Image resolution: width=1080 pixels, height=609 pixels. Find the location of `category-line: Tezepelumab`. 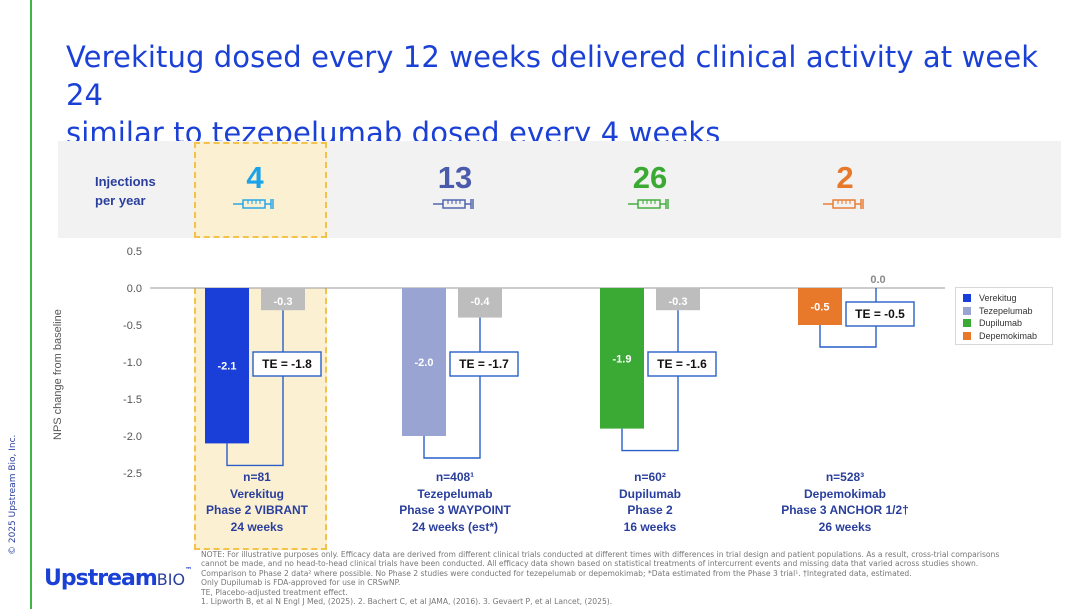

category-line: Tezepelumab is located at coordinates (455, 493).